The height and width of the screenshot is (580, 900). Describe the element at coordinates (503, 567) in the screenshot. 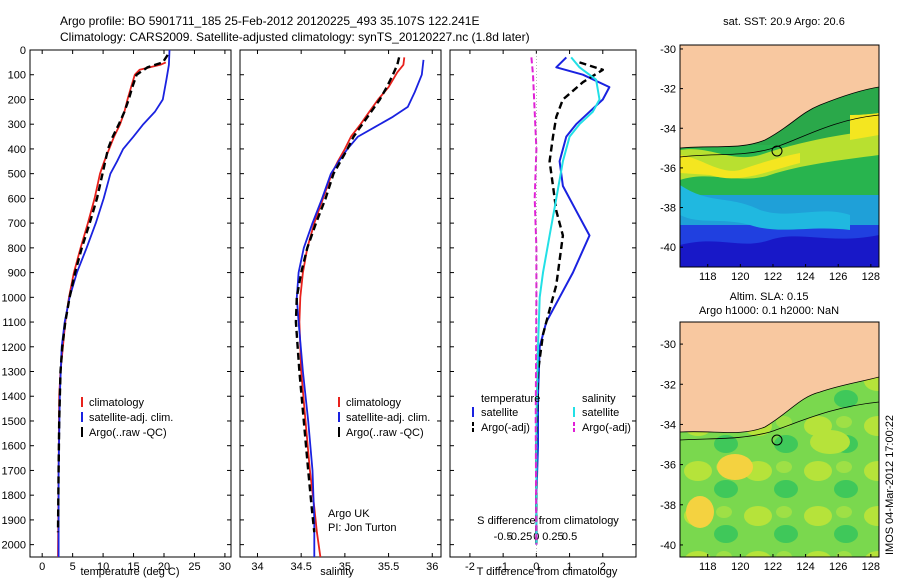

I see `x-tick-label: -1` at that location.